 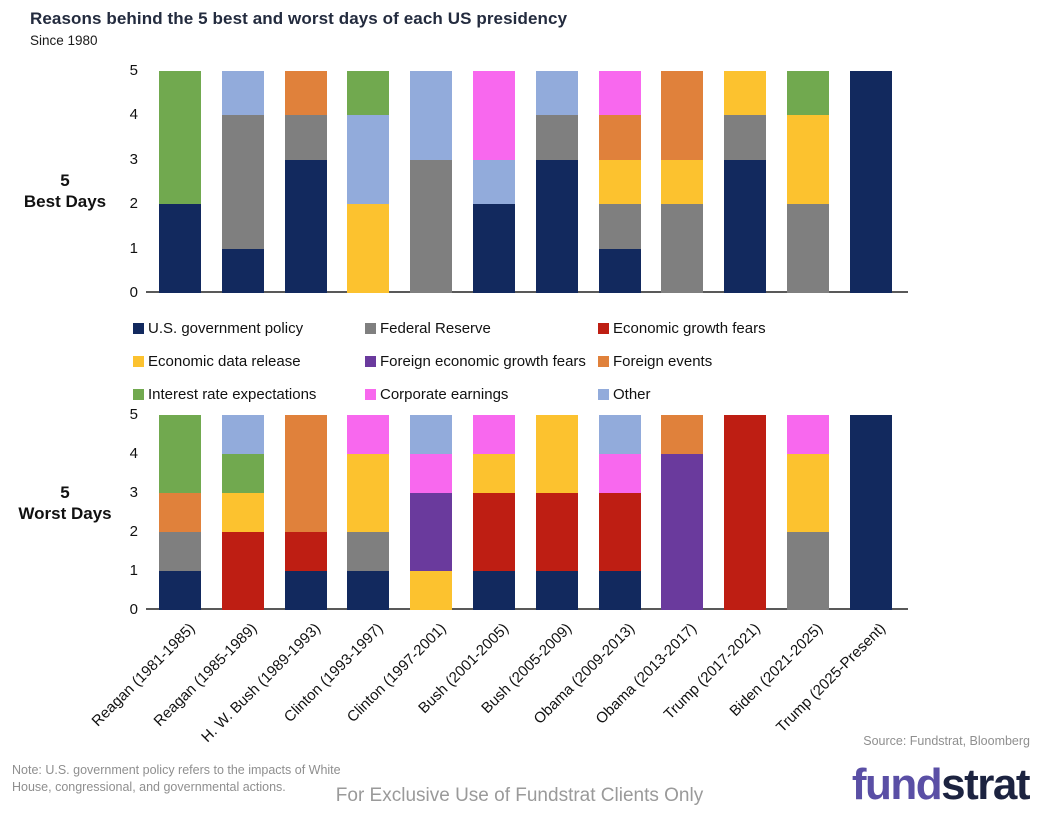 I want to click on y-tick-label: 5, so click(x=133, y=70).